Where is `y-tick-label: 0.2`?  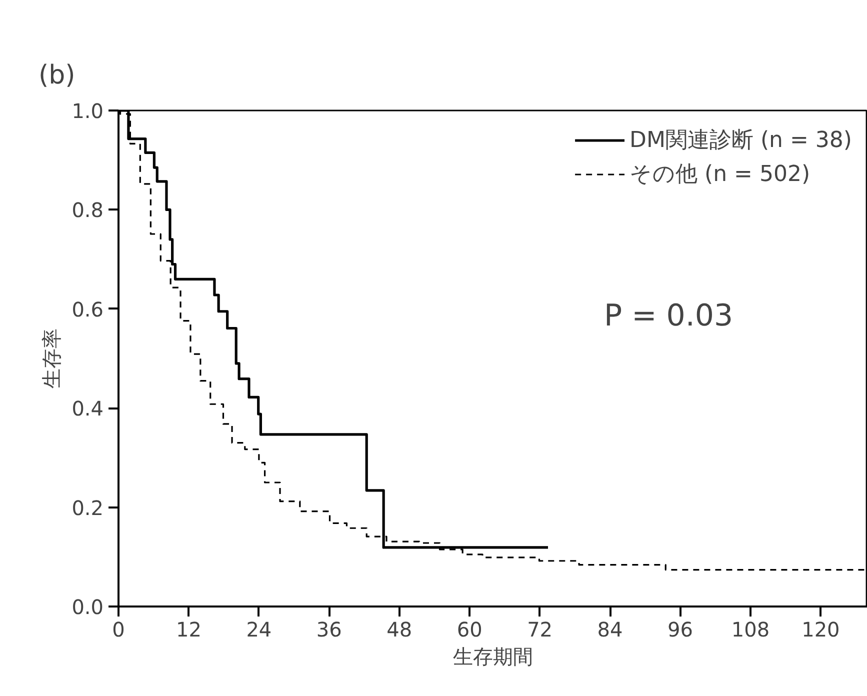
y-tick-label: 0.2 is located at coordinates (88, 508).